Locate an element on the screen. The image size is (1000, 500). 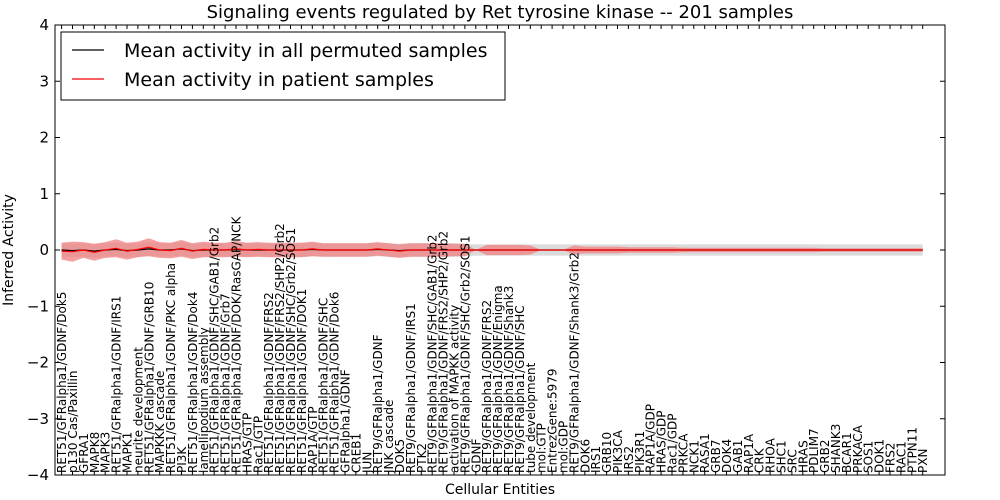
x-tick-label: RASA1 is located at coordinates (705, 453).